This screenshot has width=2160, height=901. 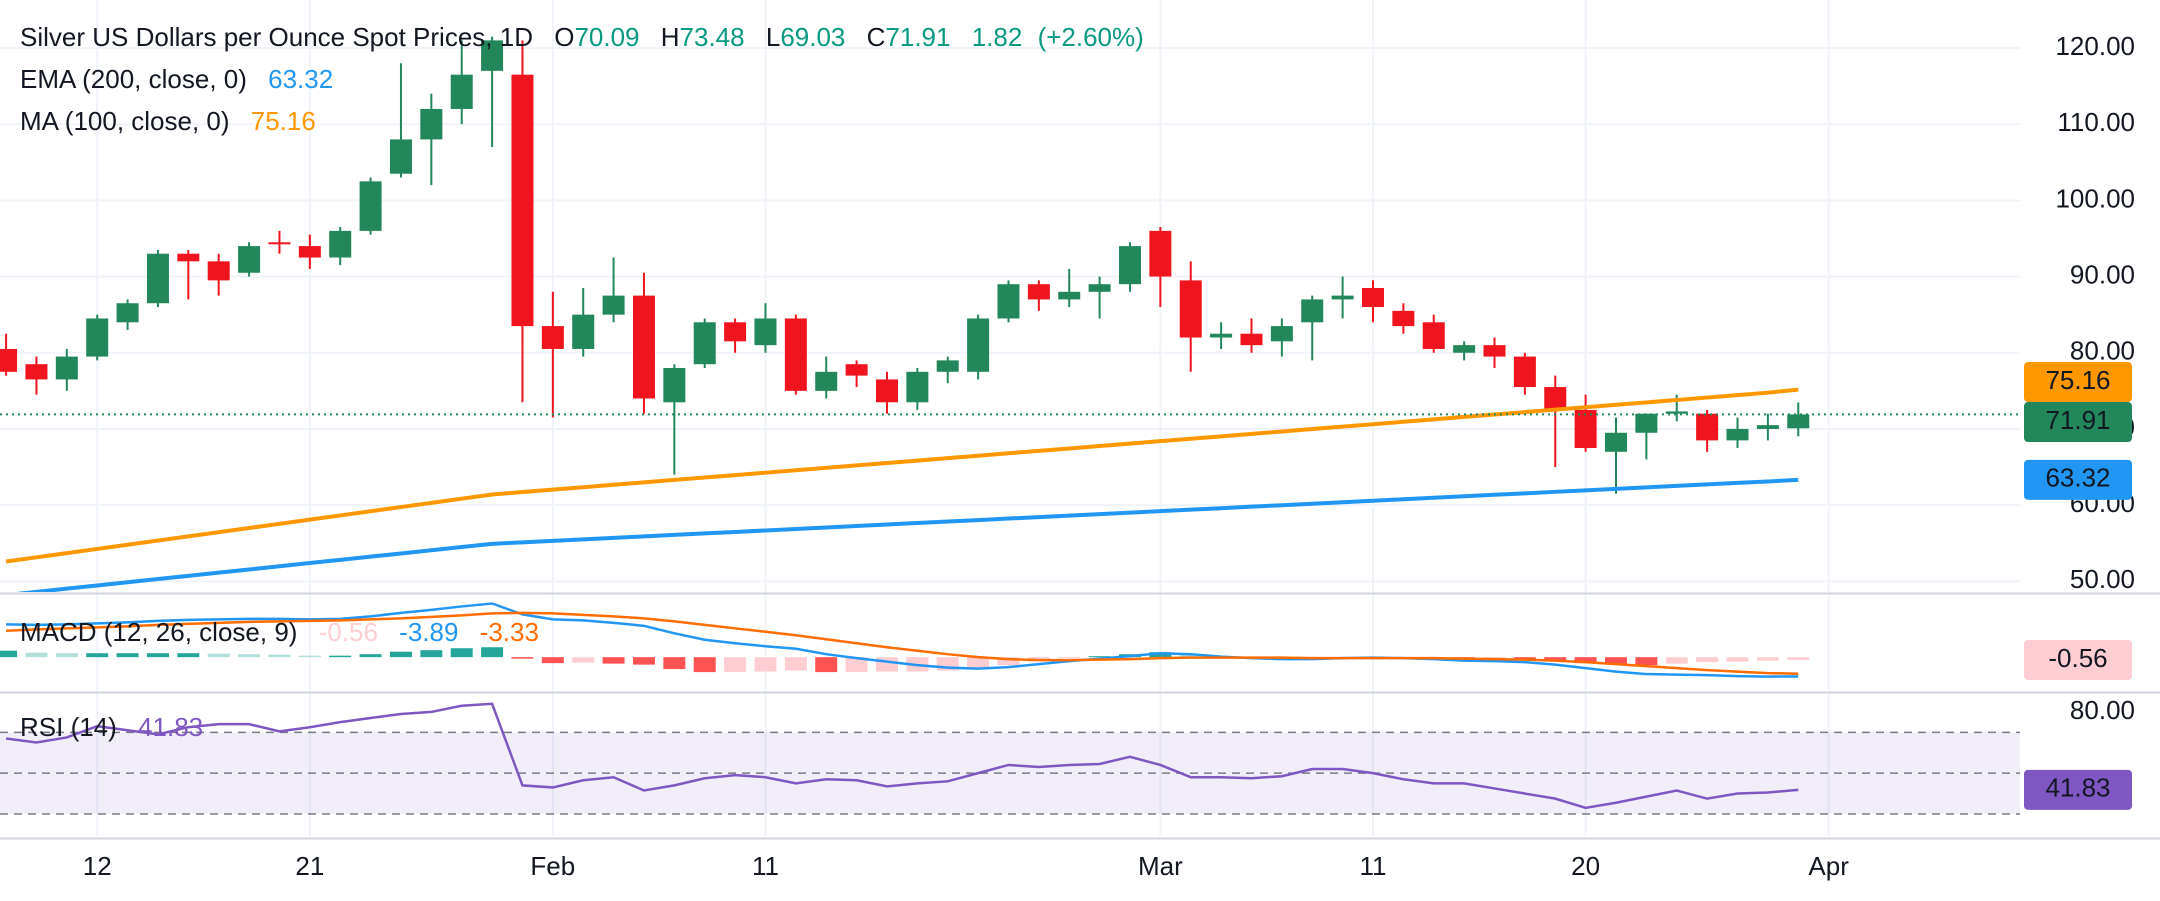 I want to click on rsi-title: RSI (14), so click(x=68, y=727).